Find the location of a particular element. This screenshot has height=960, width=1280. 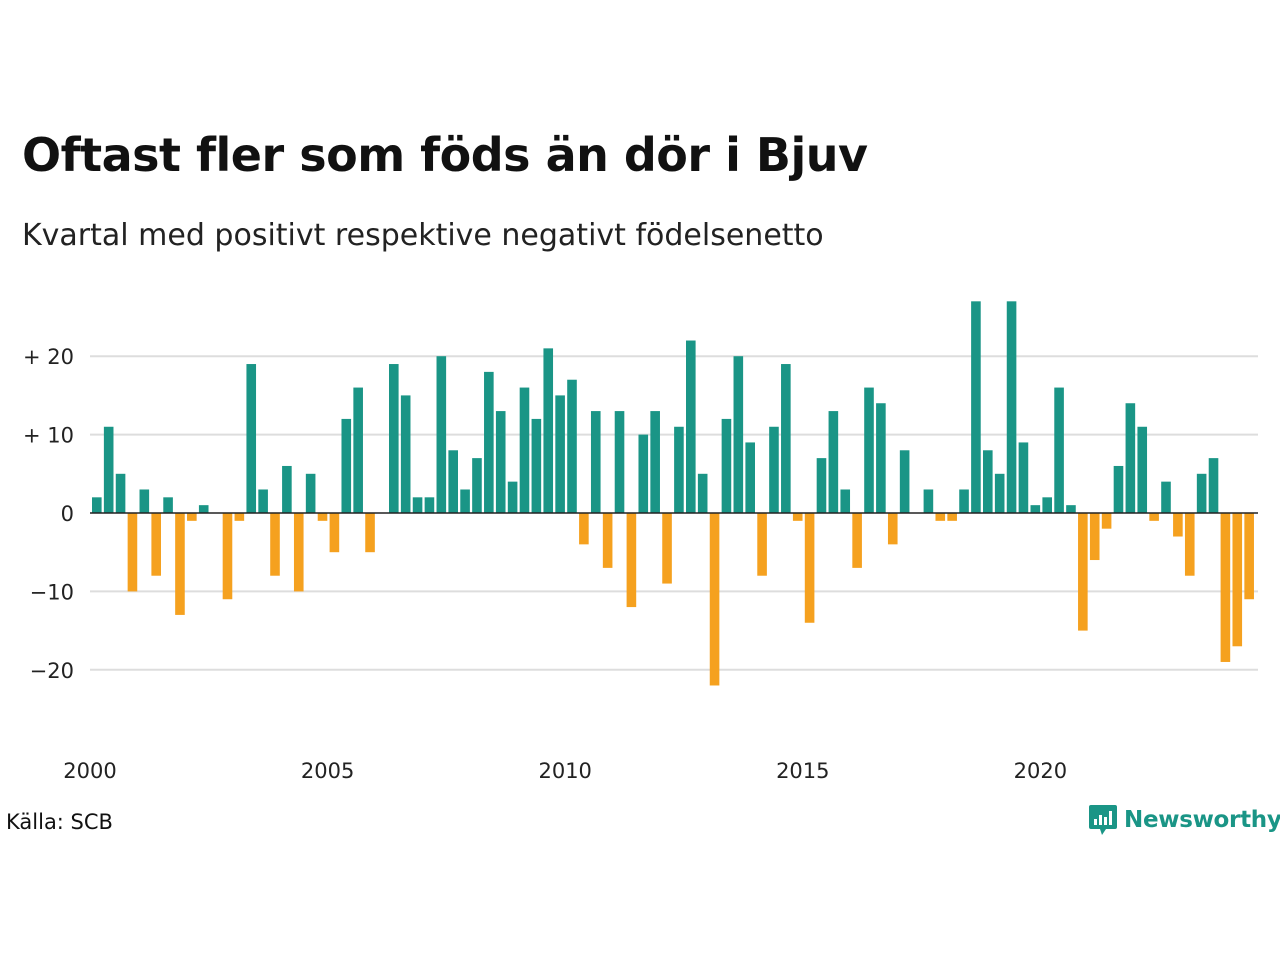

brand-name: Newsworthy is located at coordinates (1202, 820).